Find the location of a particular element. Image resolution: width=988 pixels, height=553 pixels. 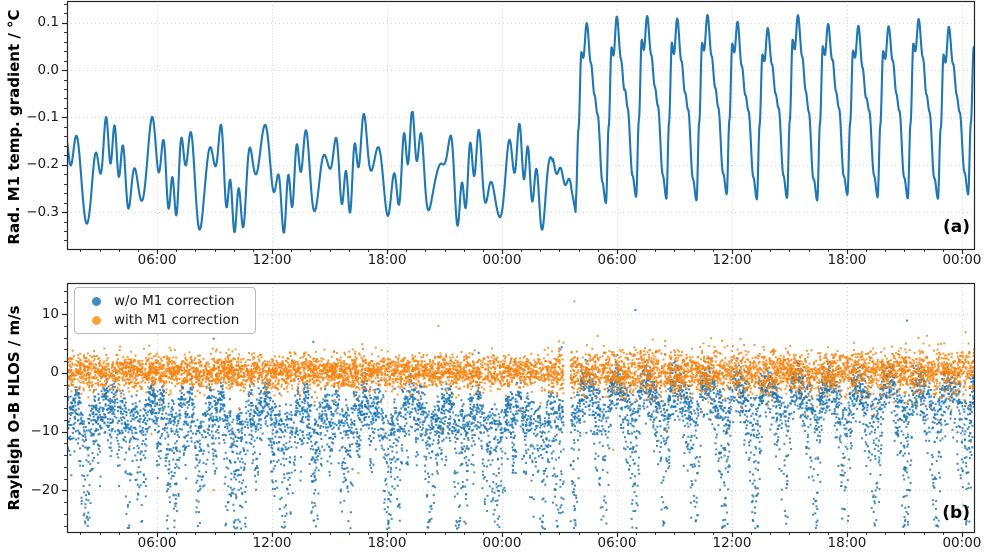

legend-label: w/o M1 correction is located at coordinates (174, 301).